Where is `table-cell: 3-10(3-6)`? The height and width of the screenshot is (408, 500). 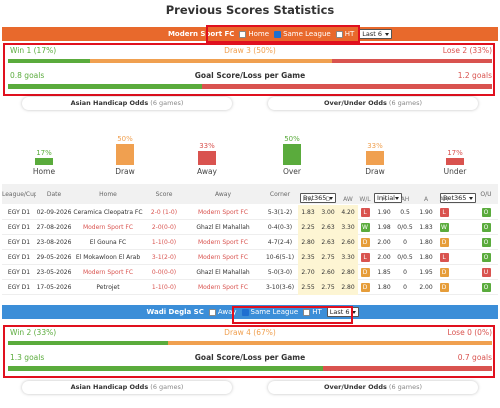 table-cell: 3-10(3-6) is located at coordinates (280, 287).